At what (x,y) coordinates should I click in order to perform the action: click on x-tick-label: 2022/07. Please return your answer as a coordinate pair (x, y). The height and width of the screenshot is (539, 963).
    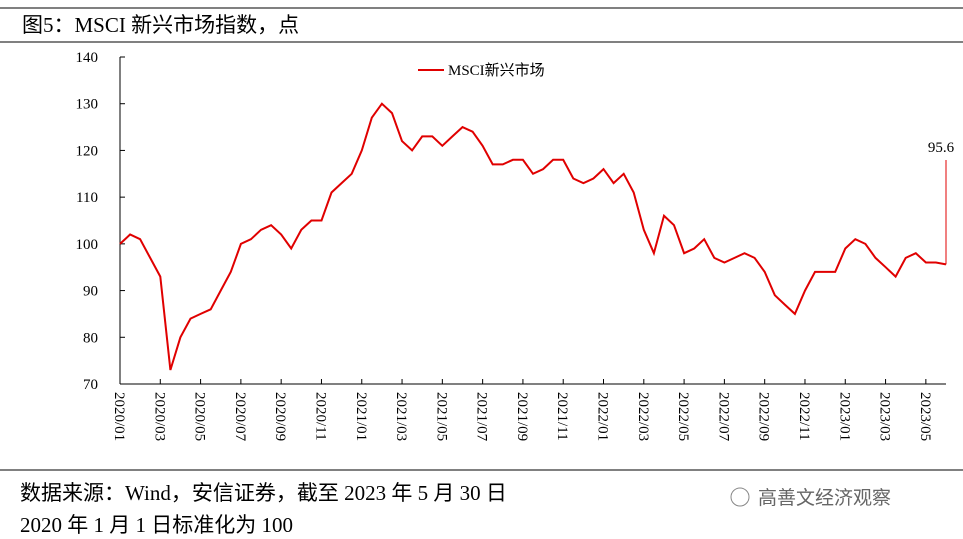
    Looking at the image, I should click on (723, 417).